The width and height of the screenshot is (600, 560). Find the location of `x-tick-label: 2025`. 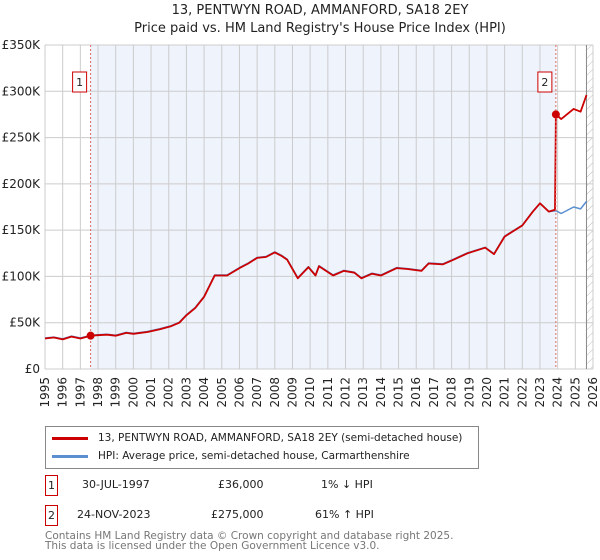

x-tick-label: 2025 is located at coordinates (575, 392).